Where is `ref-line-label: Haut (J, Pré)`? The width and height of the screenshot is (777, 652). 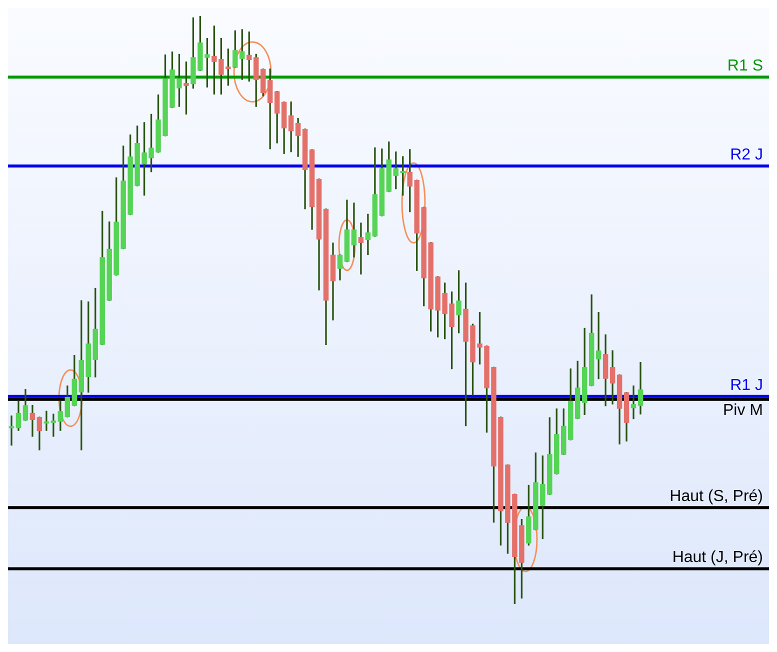 ref-line-label: Haut (J, Pré) is located at coordinates (717, 557).